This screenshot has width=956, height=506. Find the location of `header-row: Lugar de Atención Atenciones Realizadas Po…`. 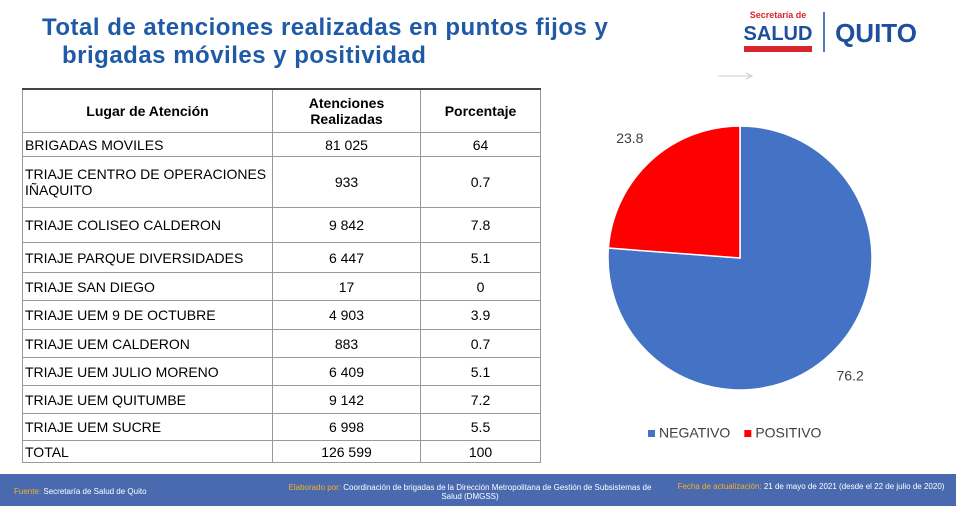

header-row: Lugar de Atención Atenciones Realizadas Po… is located at coordinates (281, 110).